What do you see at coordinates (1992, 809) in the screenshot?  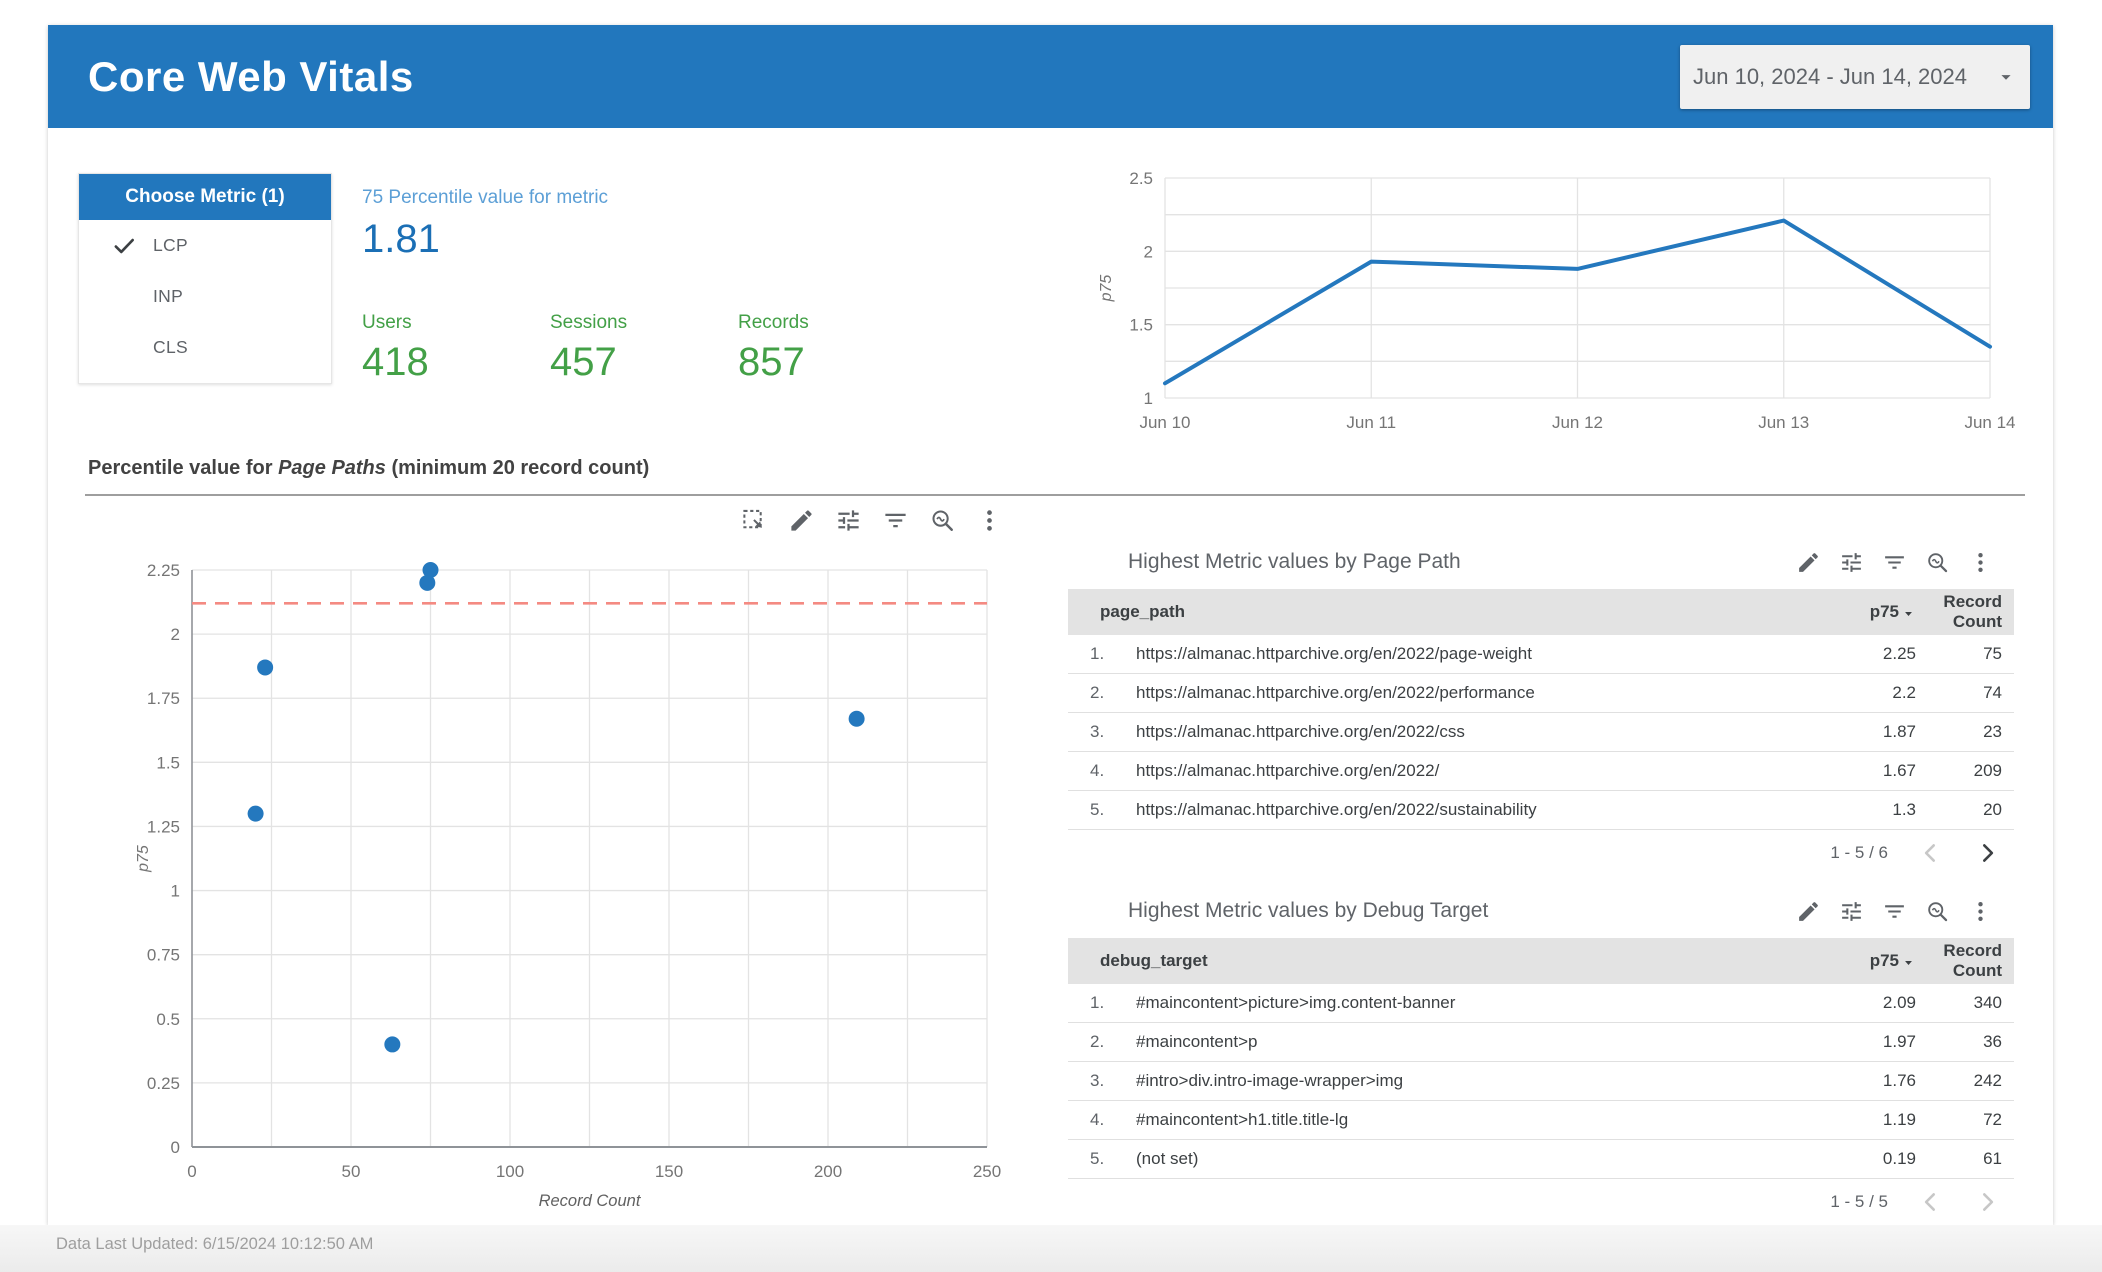 I see `record-count-cell: 20` at bounding box center [1992, 809].